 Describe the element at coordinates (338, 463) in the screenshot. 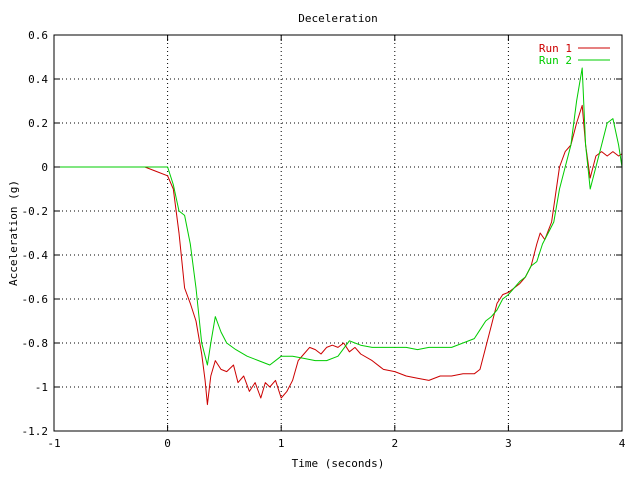

I see `x-axis-label: Time (seconds)` at that location.